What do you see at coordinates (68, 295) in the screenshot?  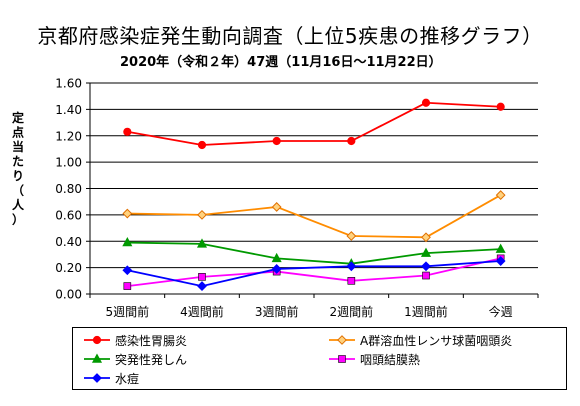 I see `y-tick-label: 0.00` at bounding box center [68, 295].